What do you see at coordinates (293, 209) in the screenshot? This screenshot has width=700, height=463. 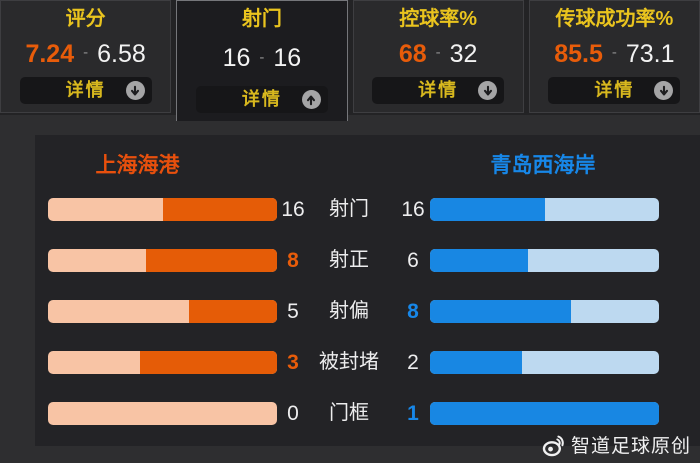 I see `home-stat-value: 16` at bounding box center [293, 209].